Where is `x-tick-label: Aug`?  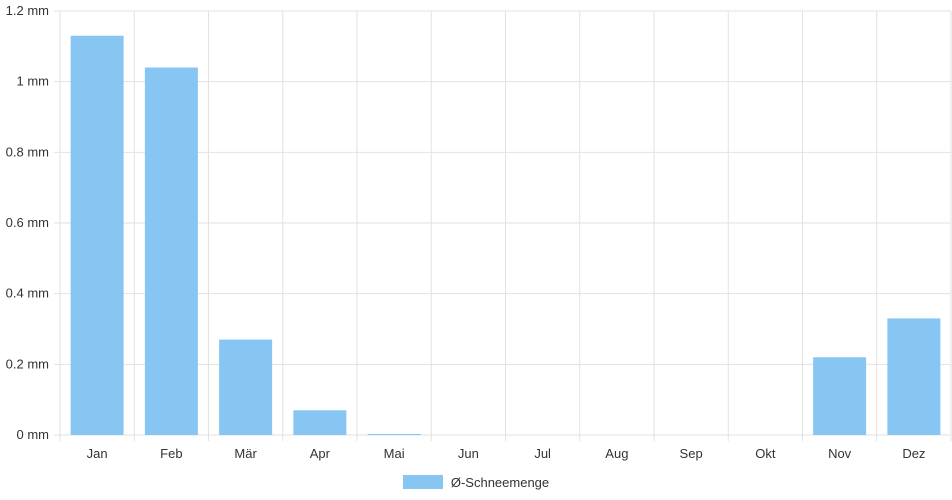
x-tick-label: Aug is located at coordinates (616, 453).